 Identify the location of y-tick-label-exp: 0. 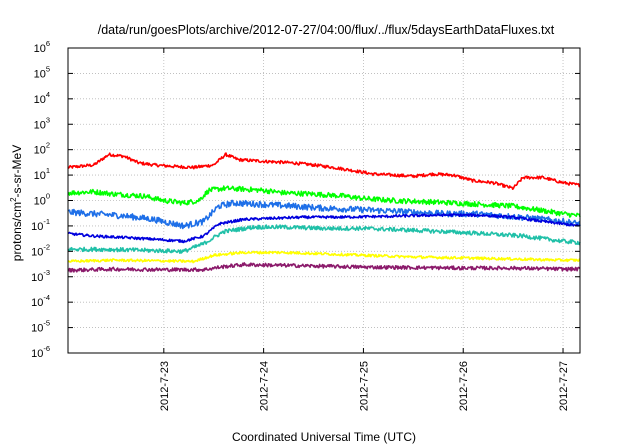
(48, 196).